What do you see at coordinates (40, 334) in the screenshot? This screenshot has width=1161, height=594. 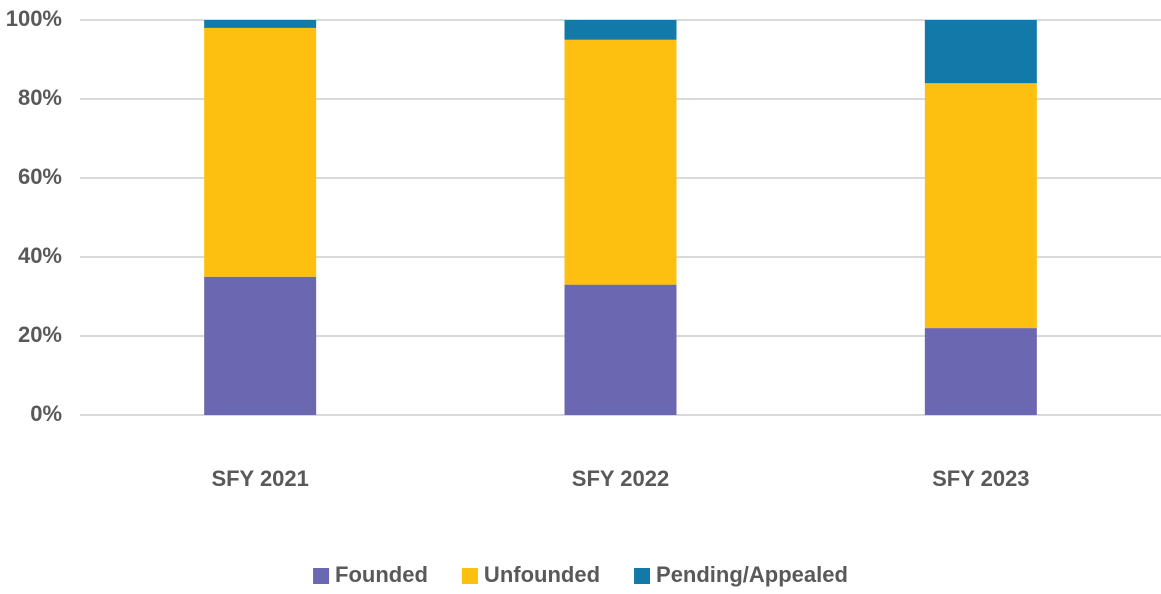 I see `y-tick-label: 20%` at bounding box center [40, 334].